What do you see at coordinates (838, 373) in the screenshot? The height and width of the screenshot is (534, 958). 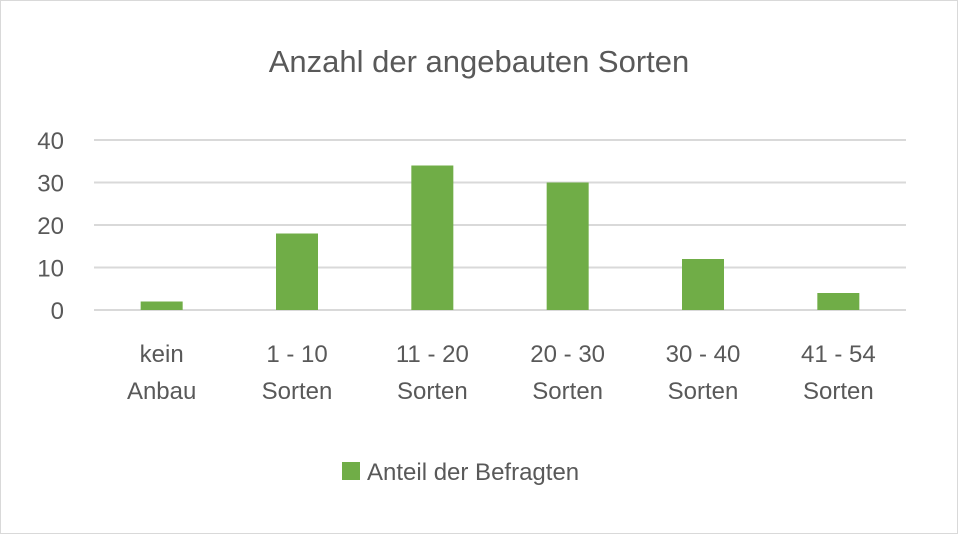 I see `x-category-label: 41 - 54 Sorten` at bounding box center [838, 373].